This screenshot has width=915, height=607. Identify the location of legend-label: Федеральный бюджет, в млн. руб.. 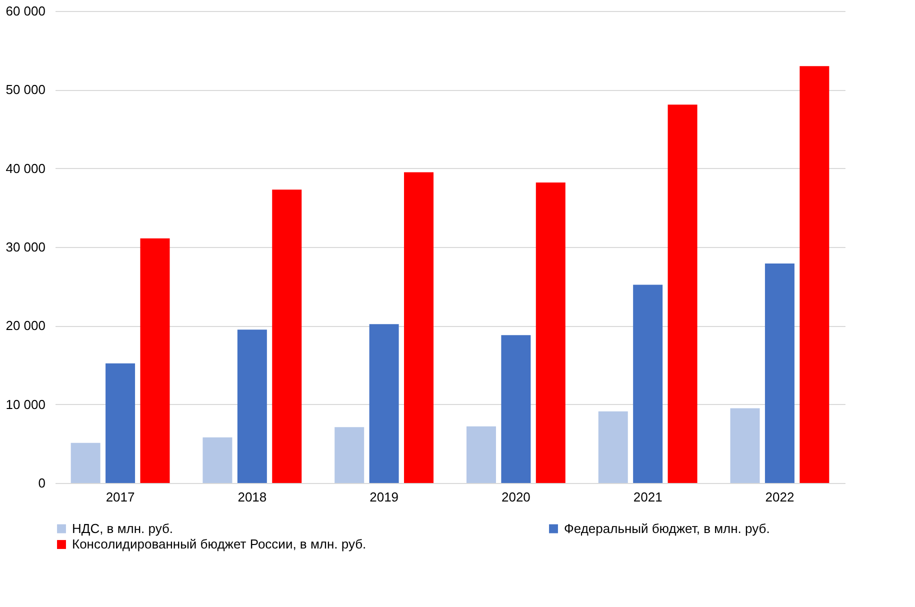
(667, 528).